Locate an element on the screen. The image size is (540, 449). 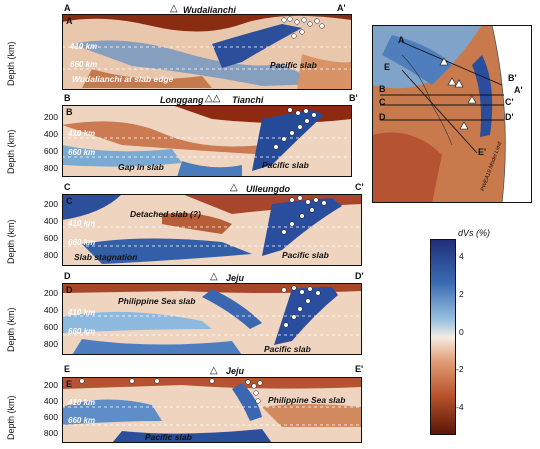
tomography-b is located at coordinates (207, 141).